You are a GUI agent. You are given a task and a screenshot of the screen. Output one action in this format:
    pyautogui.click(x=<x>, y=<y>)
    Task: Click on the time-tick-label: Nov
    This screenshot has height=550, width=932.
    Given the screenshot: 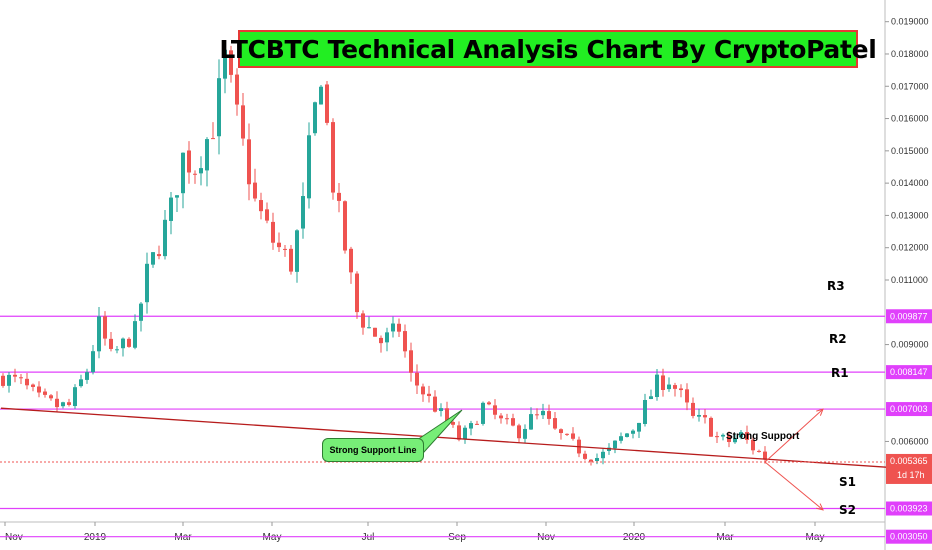 What is the action you would take?
    pyautogui.click(x=546, y=537)
    